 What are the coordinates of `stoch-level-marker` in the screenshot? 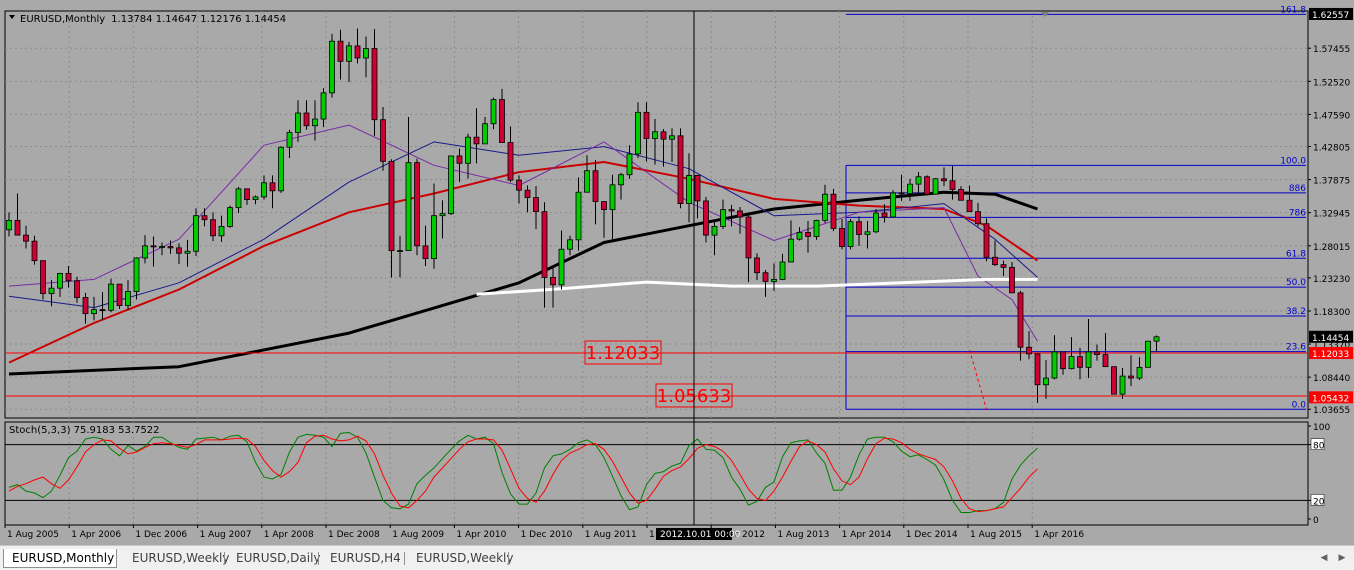 It's located at (1317, 500).